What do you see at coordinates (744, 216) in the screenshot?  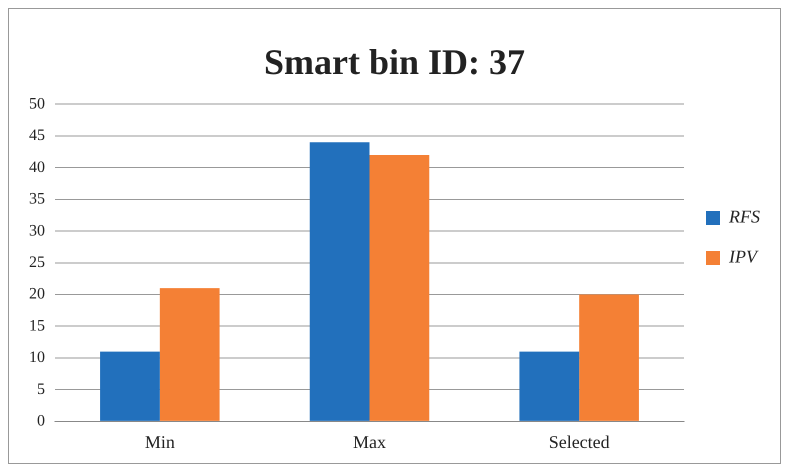 I see `legend-label: RFS` at bounding box center [744, 216].